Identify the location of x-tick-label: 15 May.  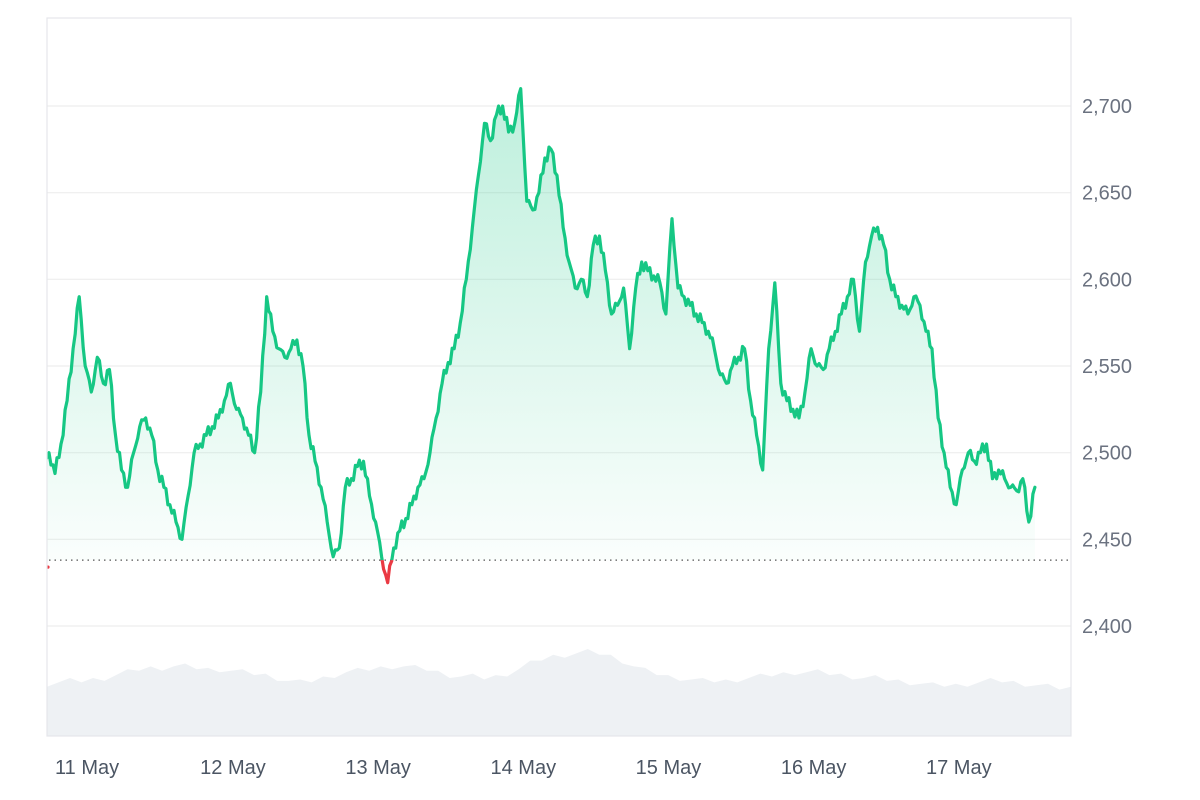
(669, 768).